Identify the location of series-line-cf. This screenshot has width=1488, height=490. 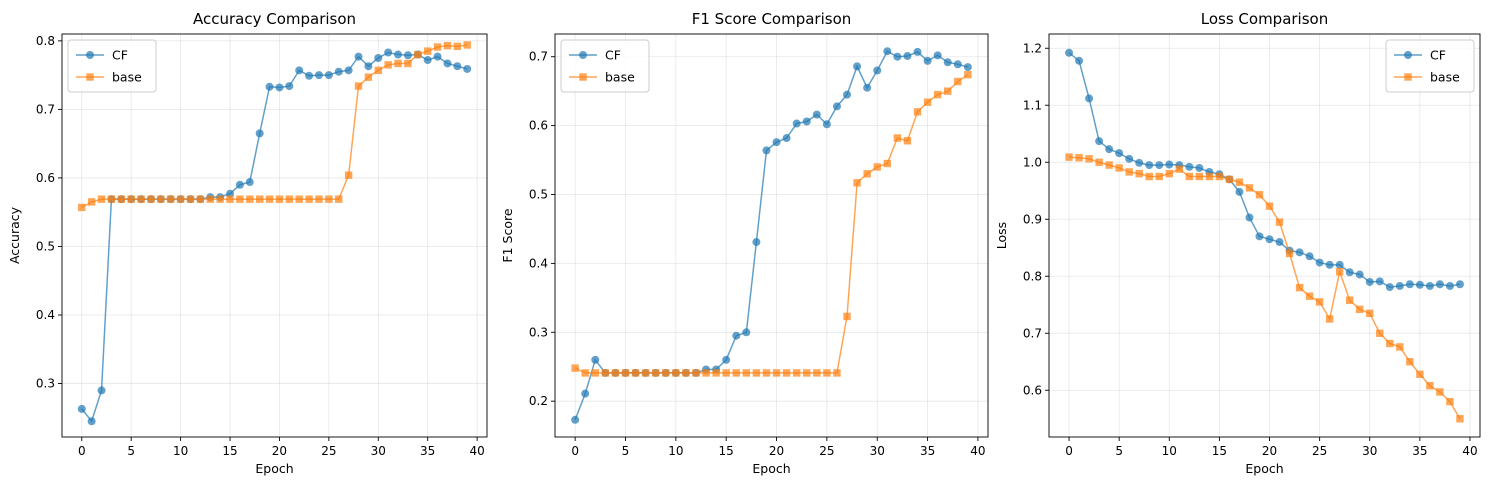
(1264, 170).